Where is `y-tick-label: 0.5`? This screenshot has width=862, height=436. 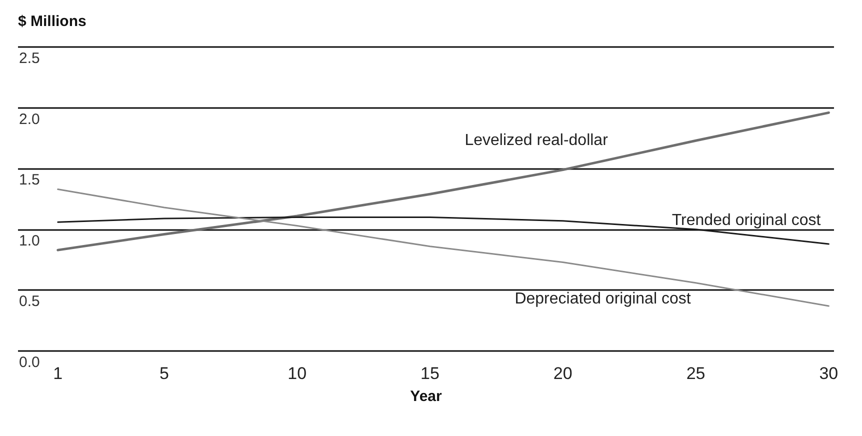 y-tick-label: 0.5 is located at coordinates (29, 301).